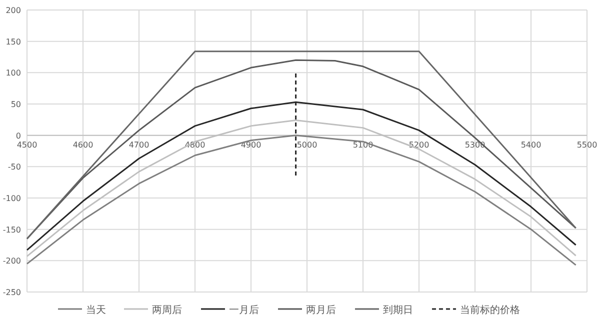 The width and height of the screenshot is (600, 321). What do you see at coordinates (531, 145) in the screenshot?
I see `x-tick-label: 5400` at bounding box center [531, 145].